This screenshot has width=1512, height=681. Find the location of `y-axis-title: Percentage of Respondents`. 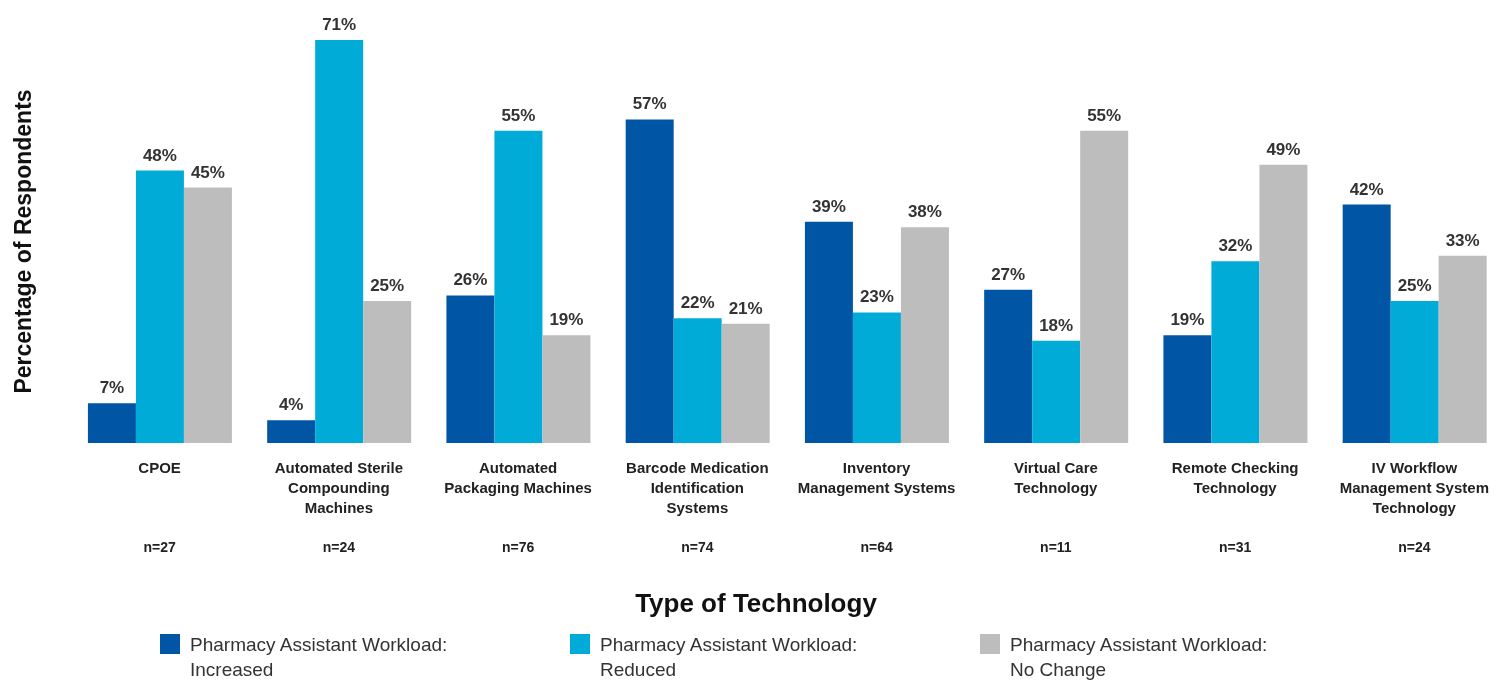

y-axis-title: Percentage of Respondents is located at coordinates (23, 241).